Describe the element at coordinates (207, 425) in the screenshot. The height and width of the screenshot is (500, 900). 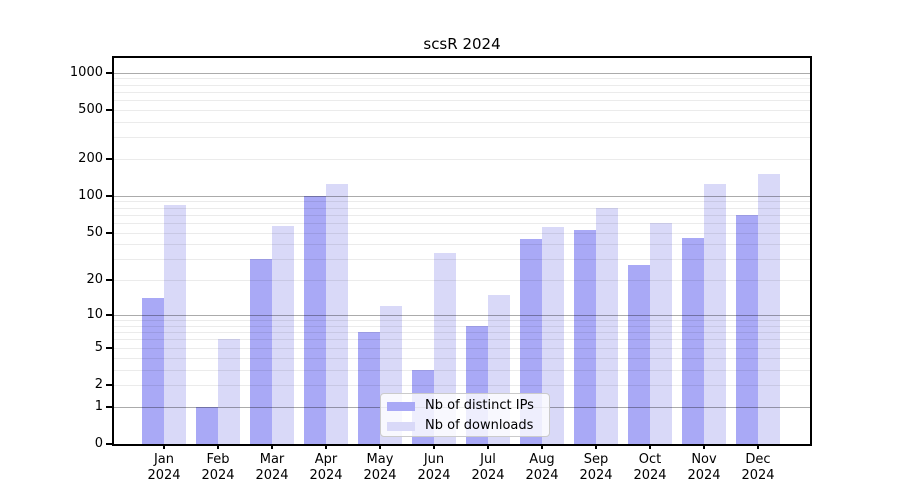
I see `bar-distinct-ips-feb` at that location.